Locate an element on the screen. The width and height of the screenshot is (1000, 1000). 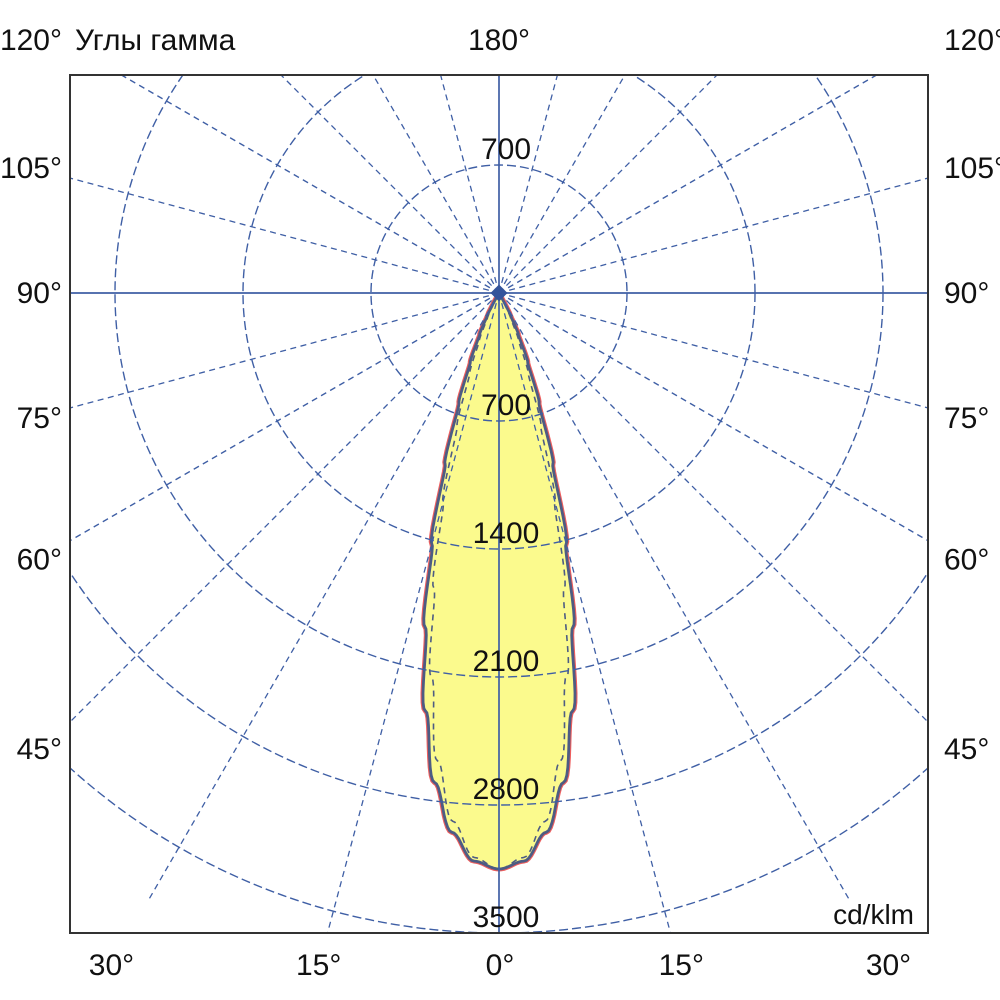
chart-title: Углы гамма is located at coordinates (155, 40).